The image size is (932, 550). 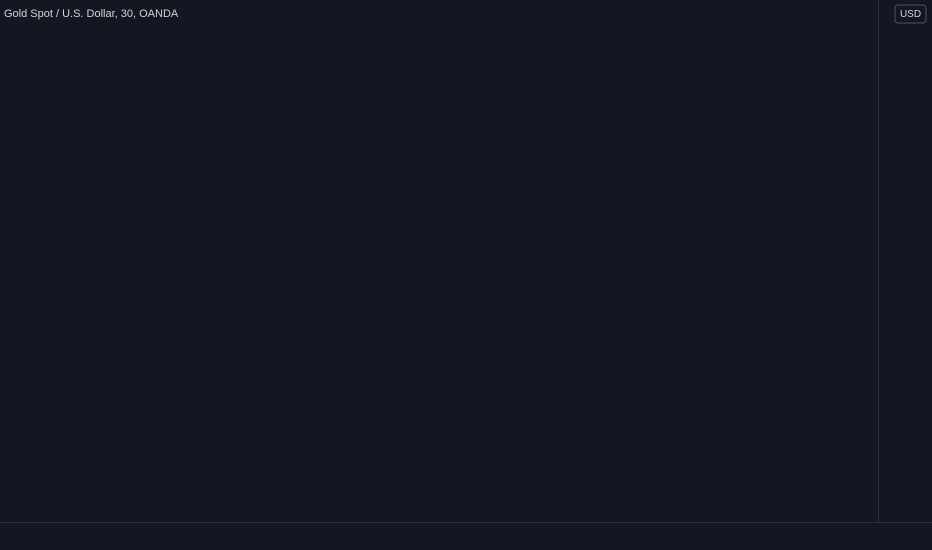 What do you see at coordinates (91, 14) in the screenshot?
I see `chart-title: Gold Spot / U.S. Dollar, 30, OANDA` at bounding box center [91, 14].